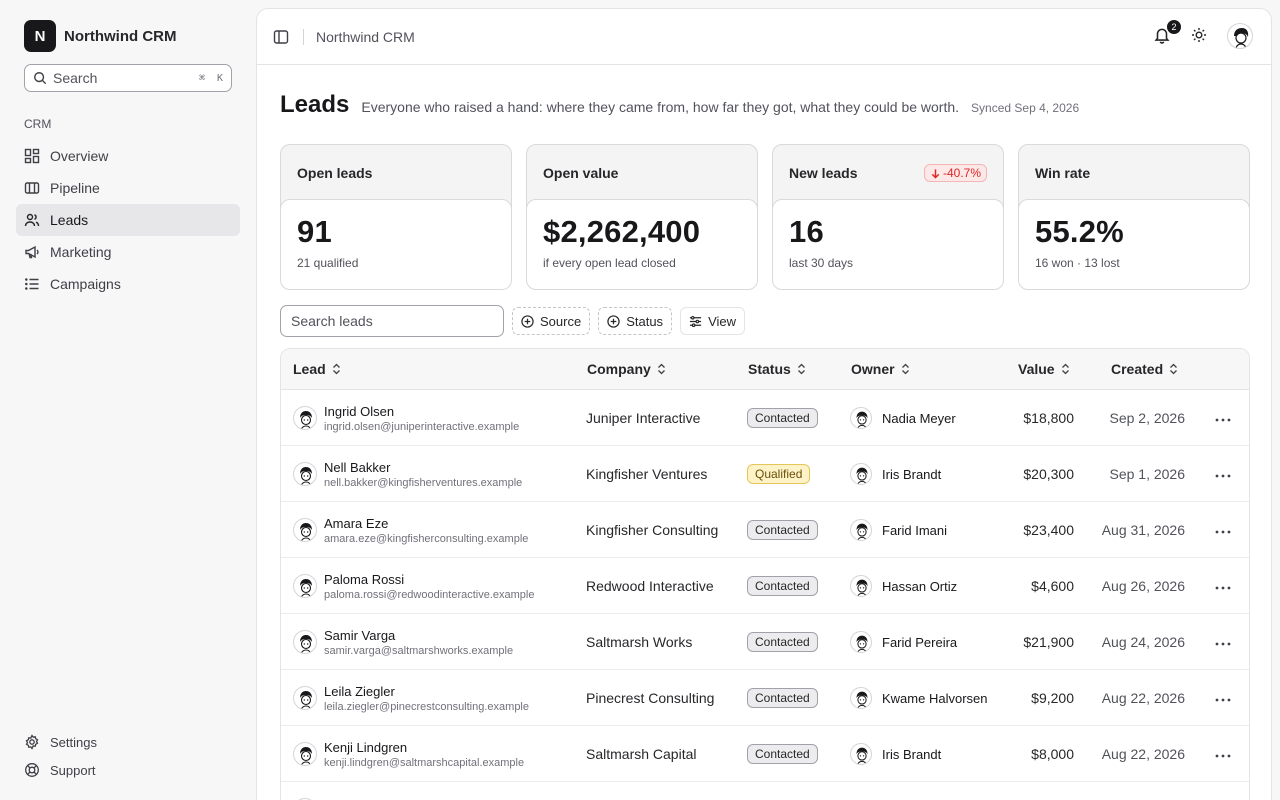 This screenshot has width=1280, height=800. Describe the element at coordinates (641, 754) in the screenshot. I see `company-name: Saltmarsh Capital` at that location.